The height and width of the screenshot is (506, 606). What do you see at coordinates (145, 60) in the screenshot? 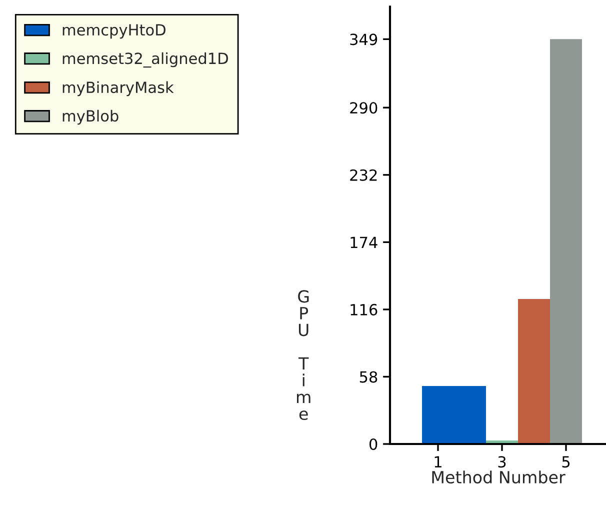
I see `legend-label: memset32_aligned1D` at bounding box center [145, 60].